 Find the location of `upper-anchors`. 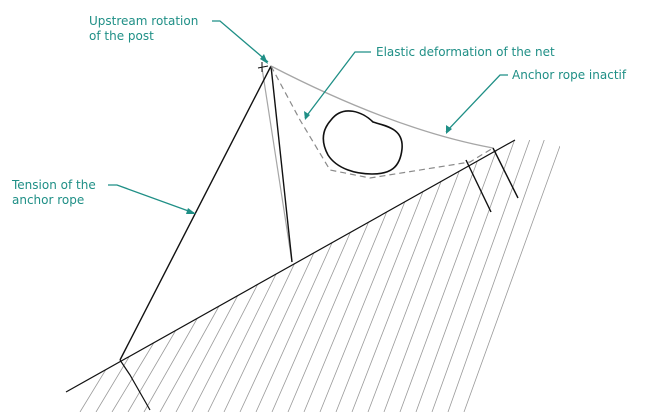

upper-anchors is located at coordinates (492, 180).